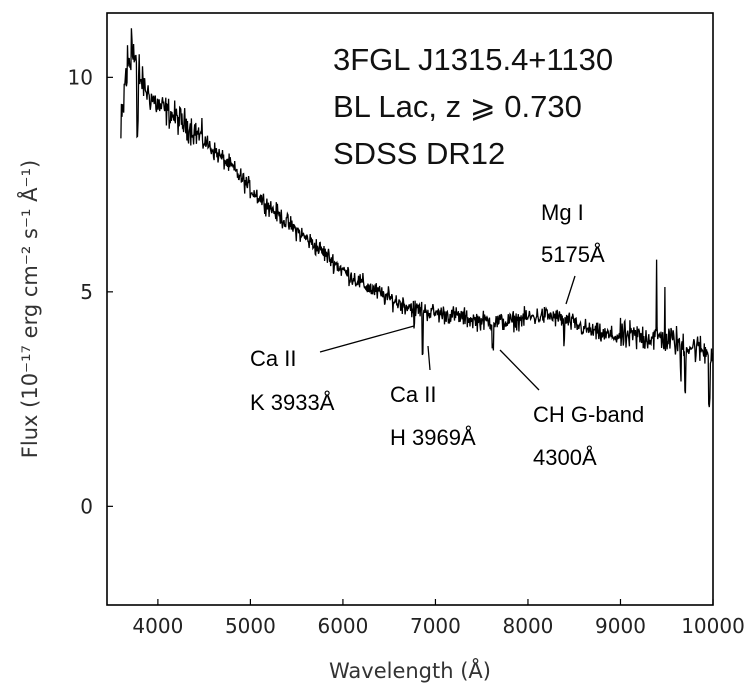 The width and height of the screenshot is (750, 696). Describe the element at coordinates (565, 457) in the screenshot. I see `annotation-ch-g-band-wavelength: 4300Å` at that location.